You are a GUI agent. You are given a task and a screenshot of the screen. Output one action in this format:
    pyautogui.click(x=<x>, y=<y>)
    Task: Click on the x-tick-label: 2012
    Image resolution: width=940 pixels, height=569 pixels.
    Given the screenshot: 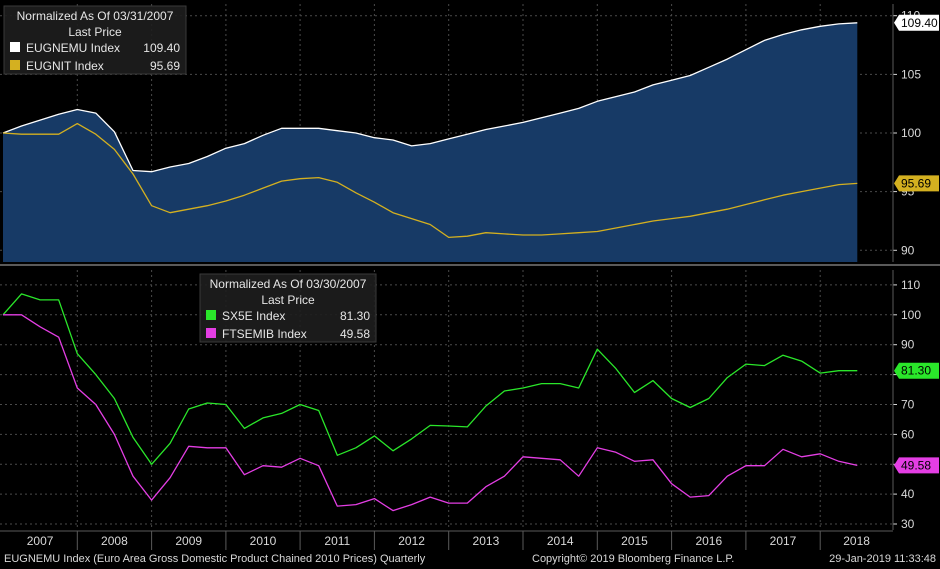 What is the action you would take?
    pyautogui.click(x=411, y=541)
    